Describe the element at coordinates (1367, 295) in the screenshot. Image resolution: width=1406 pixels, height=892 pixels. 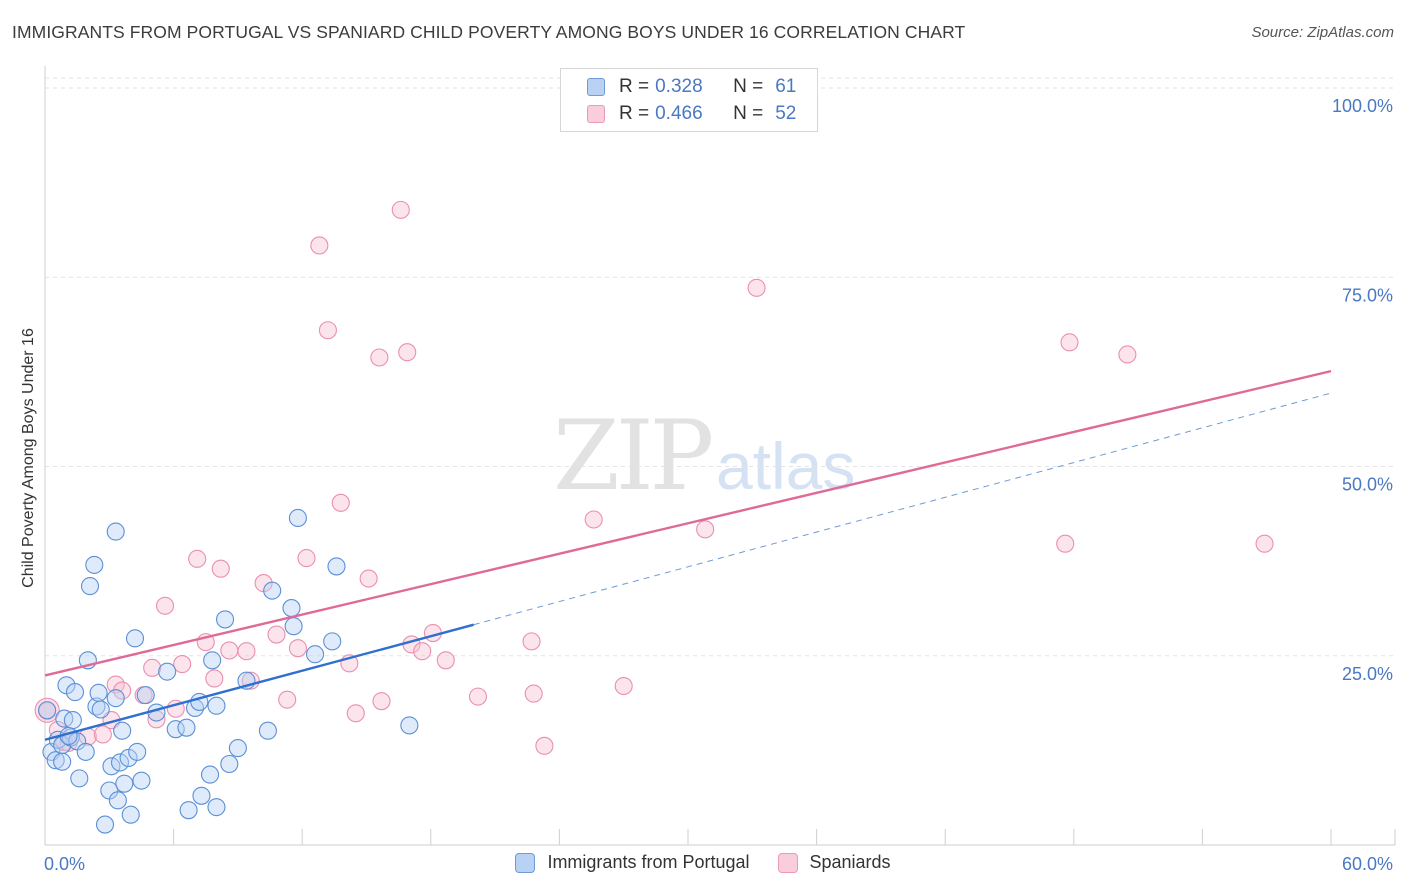
I see `y-tick-label: 75.0%` at that location.